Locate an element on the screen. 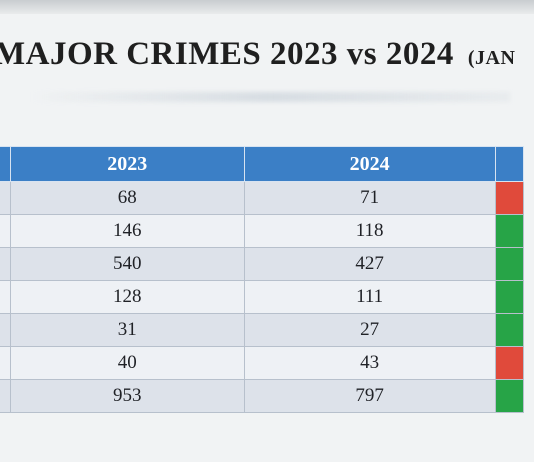  cell-2023: 128 is located at coordinates (127, 297).